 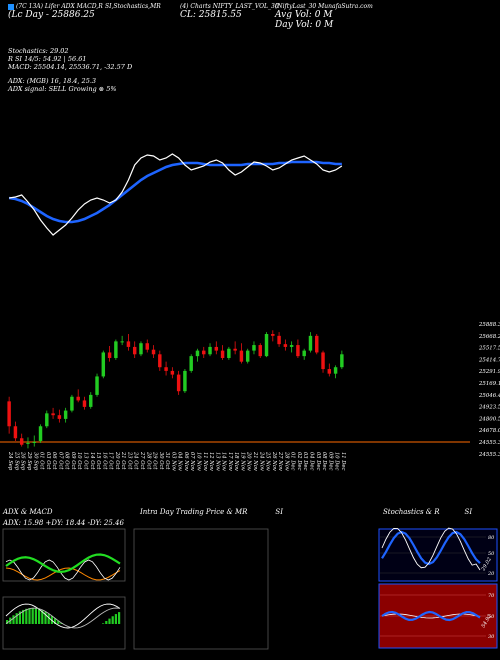 I want to click on stoch-tick-label: 80, so click(x=491, y=538).